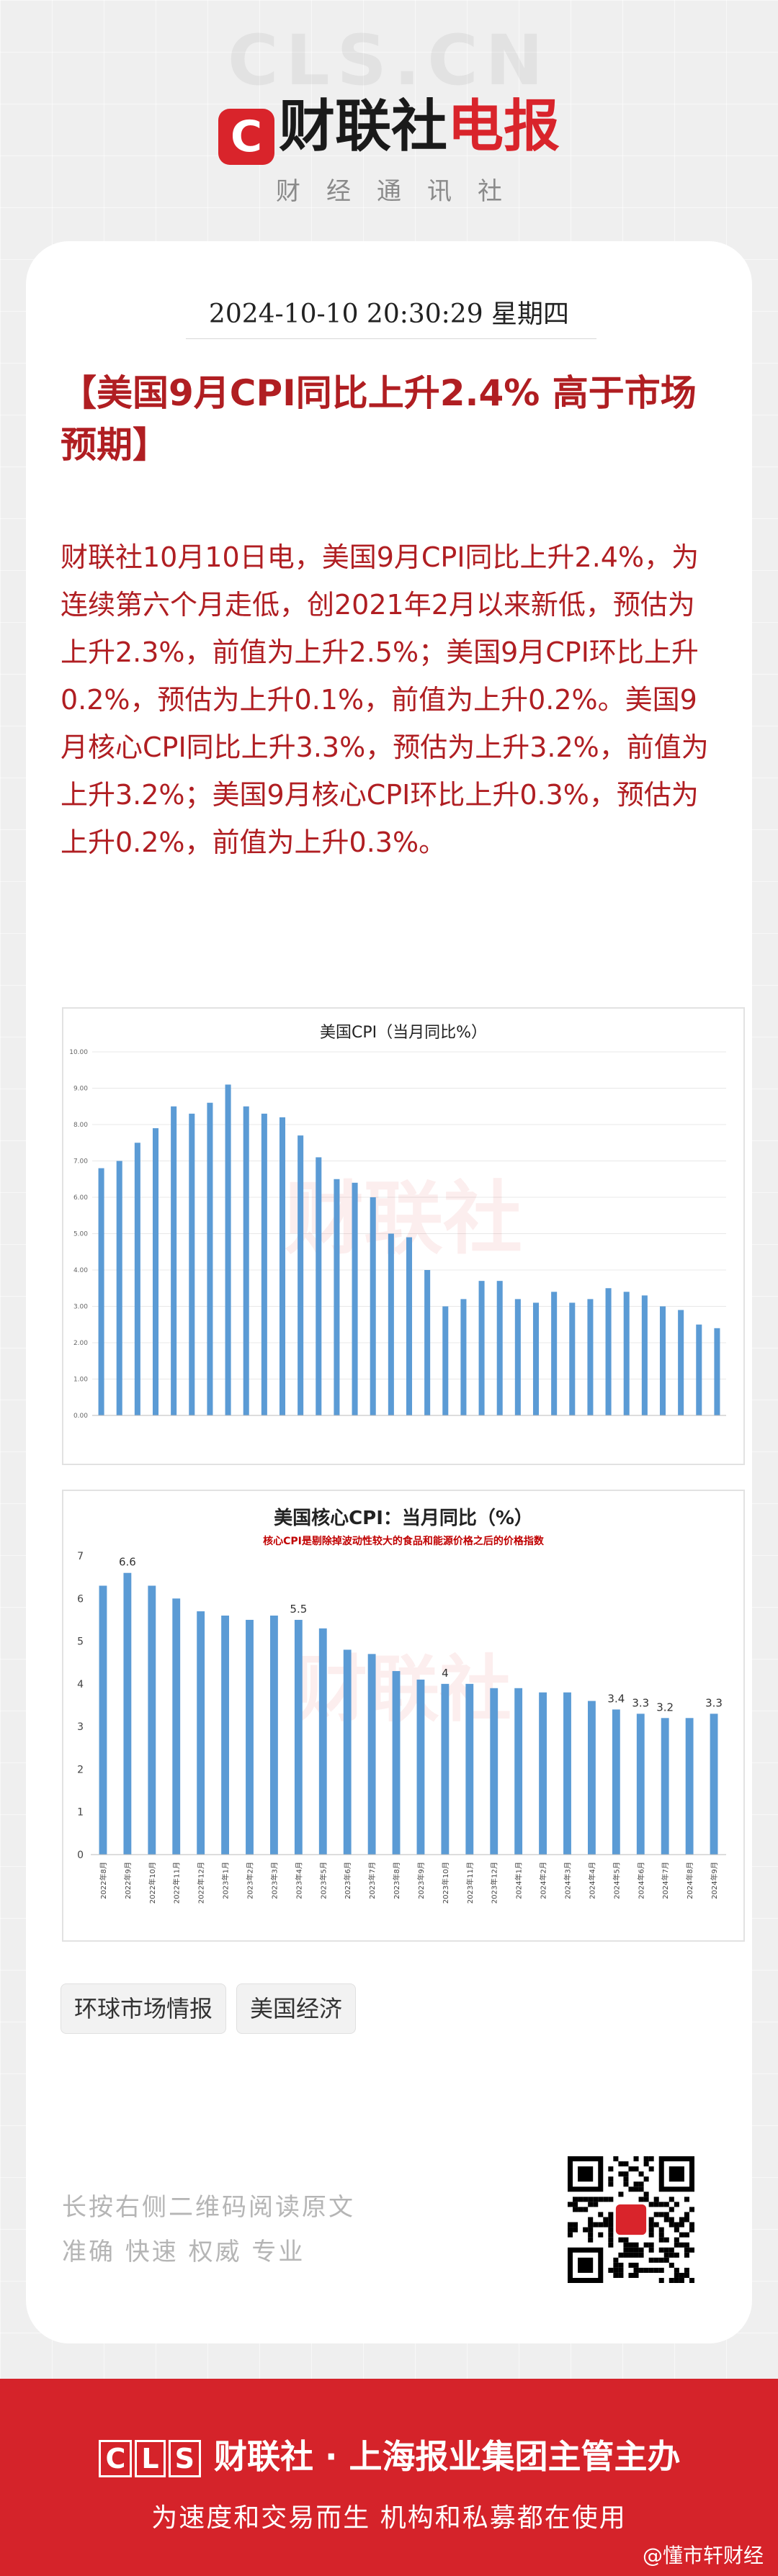 This screenshot has height=2576, width=778. I want to click on qr-caption: 长按右侧二维码阅读原文 准确 快速 权威 专业, so click(208, 2229).